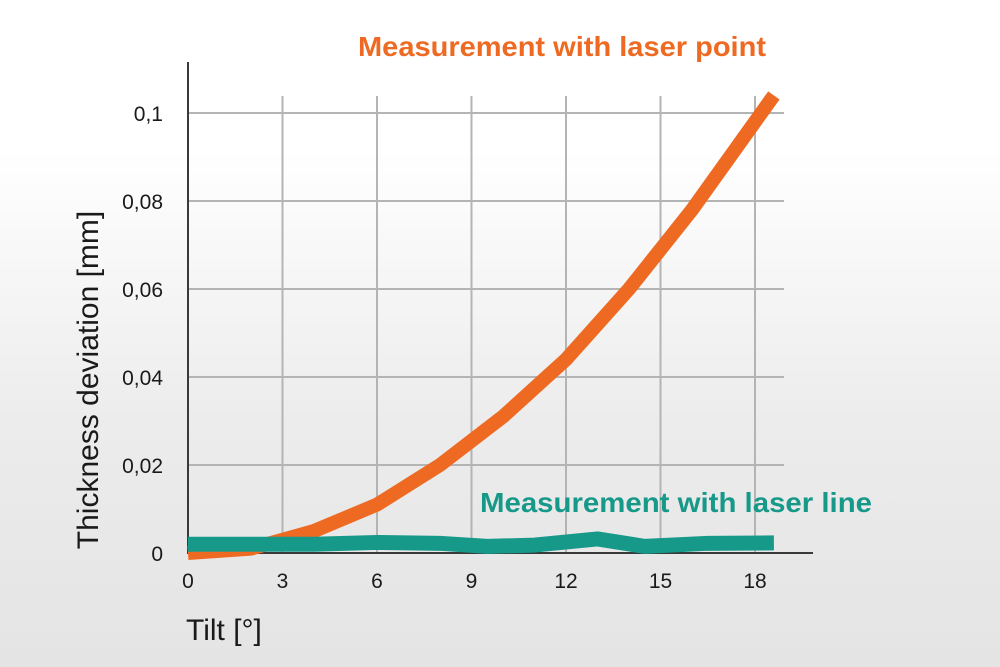 The height and width of the screenshot is (667, 1000). What do you see at coordinates (188, 581) in the screenshot?
I see `x-tick-label-0: 0` at bounding box center [188, 581].